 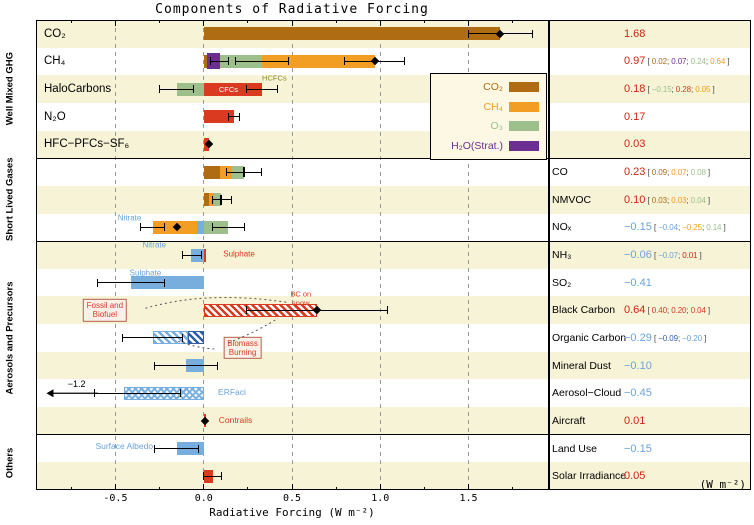 What do you see at coordinates (393, 476) in the screenshot?
I see `row-band-solar-irradiance` at bounding box center [393, 476].